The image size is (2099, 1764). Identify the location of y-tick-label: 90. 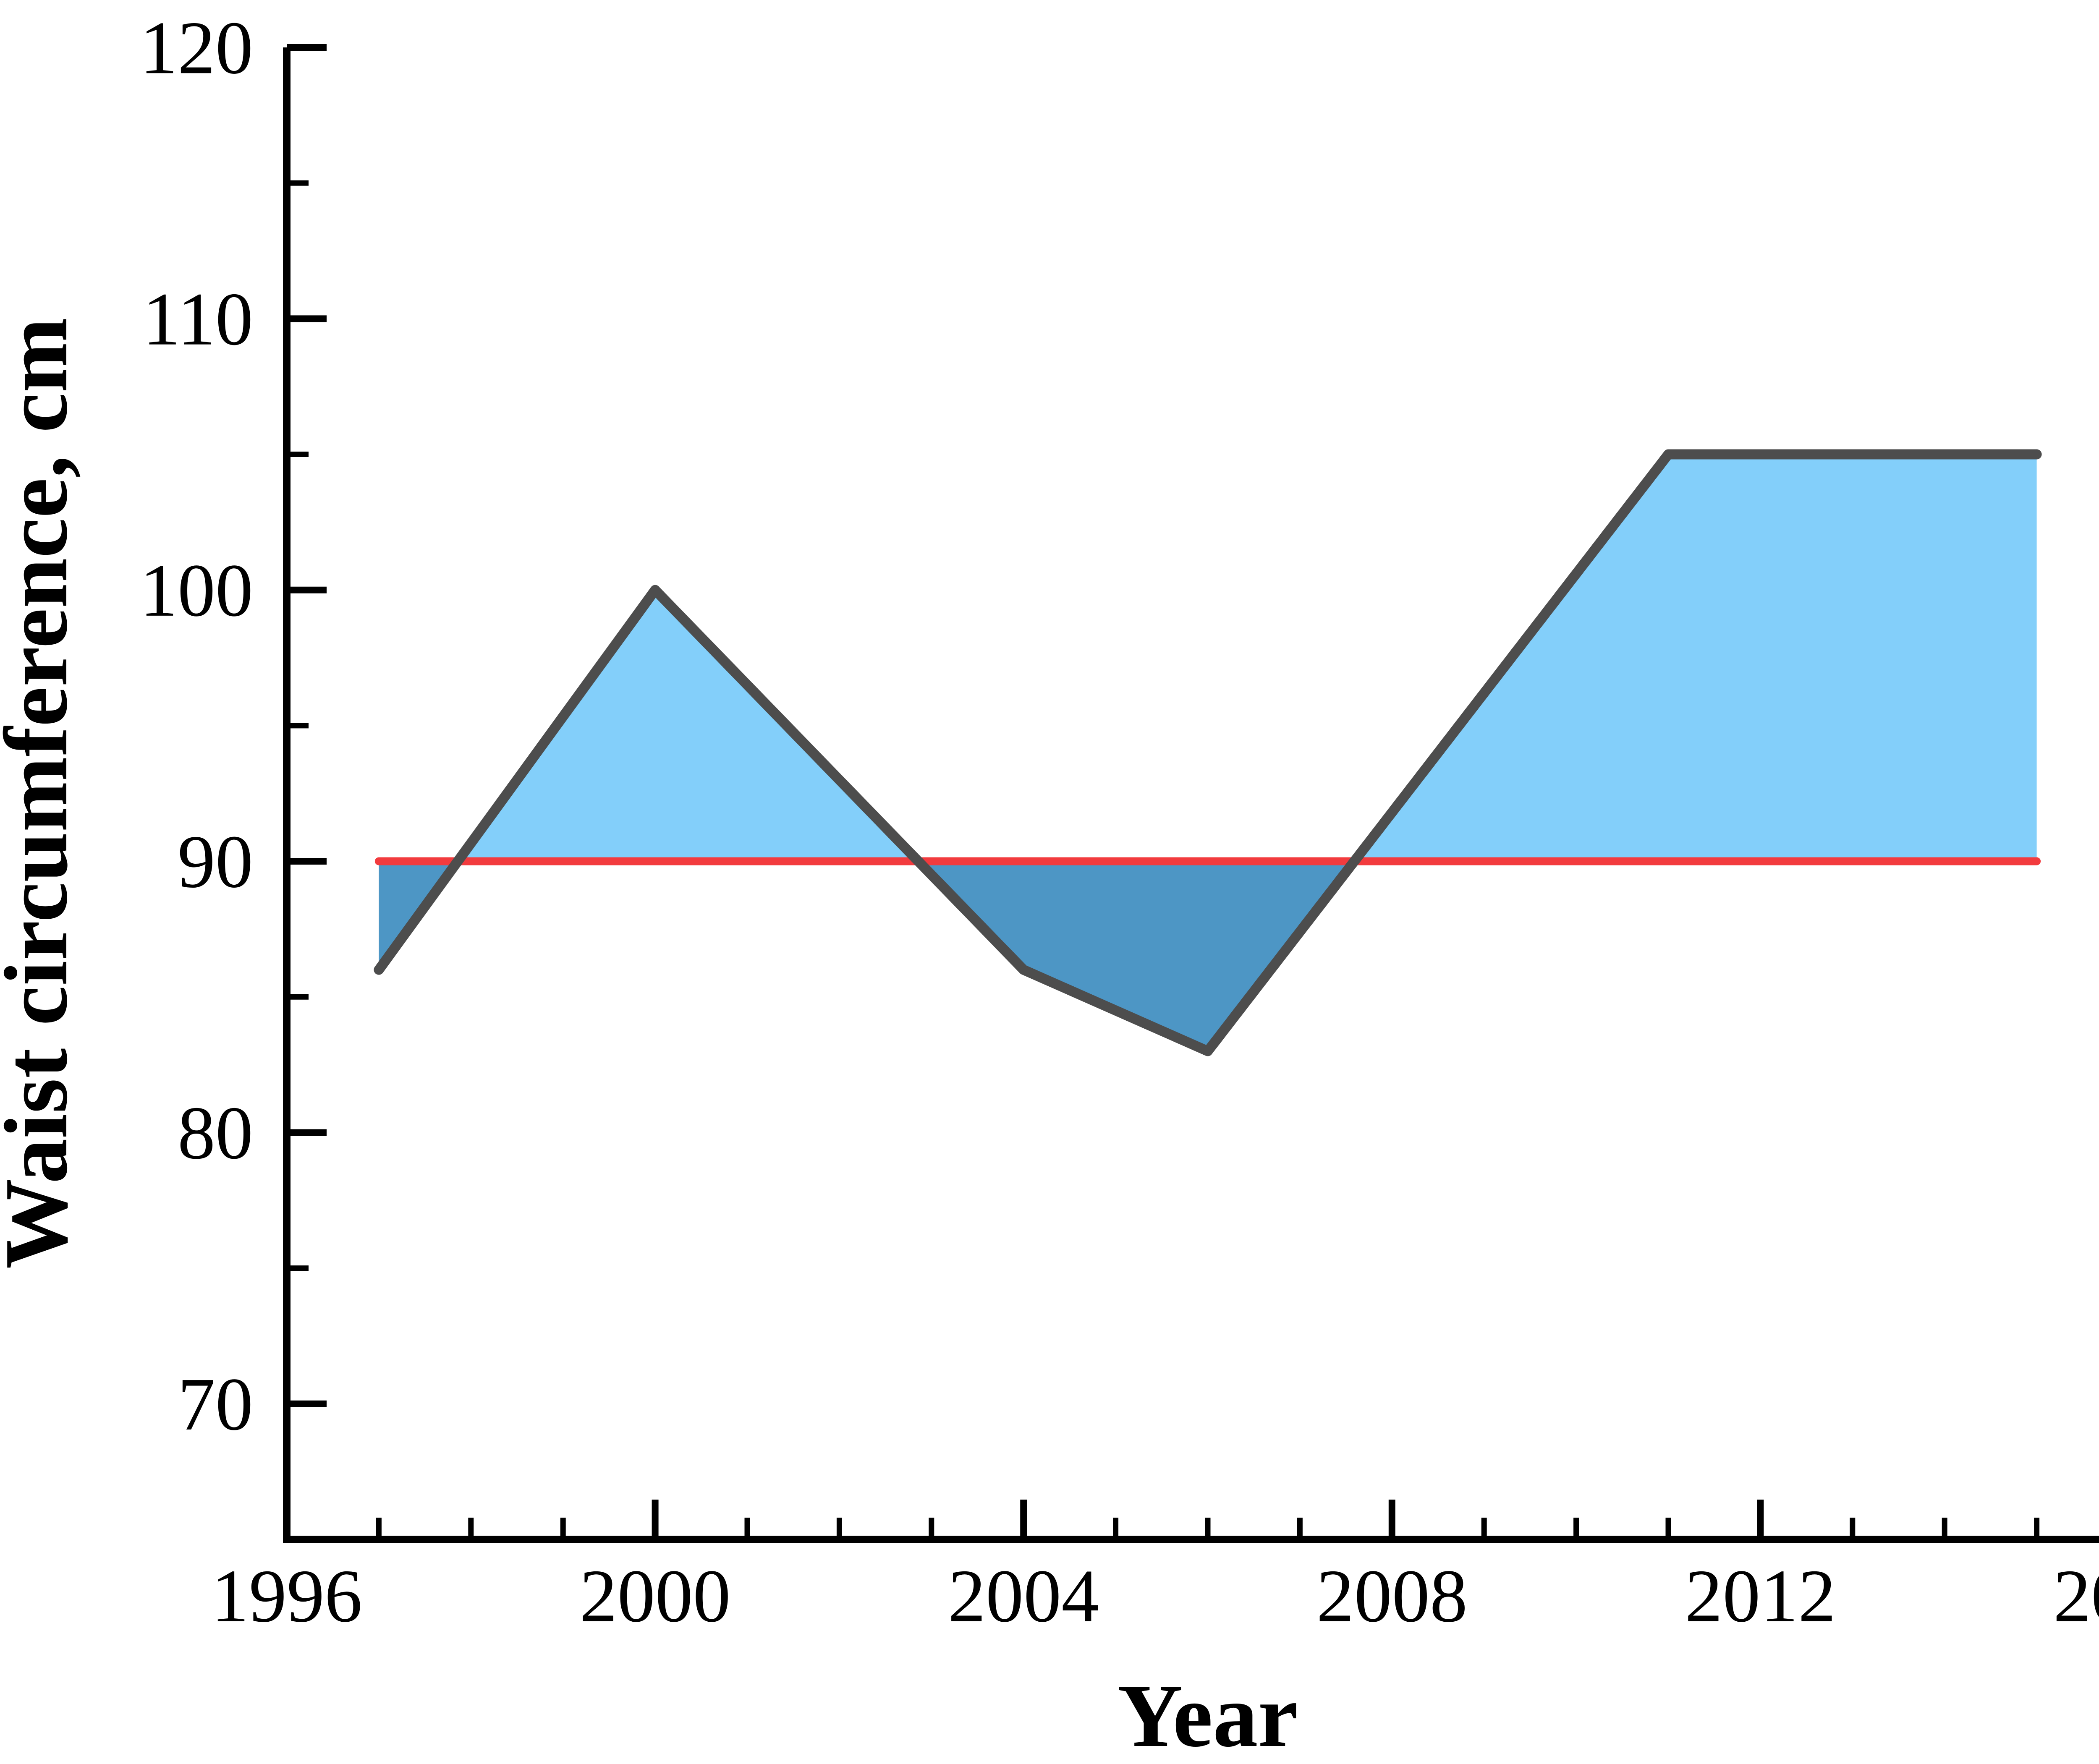
(215, 861).